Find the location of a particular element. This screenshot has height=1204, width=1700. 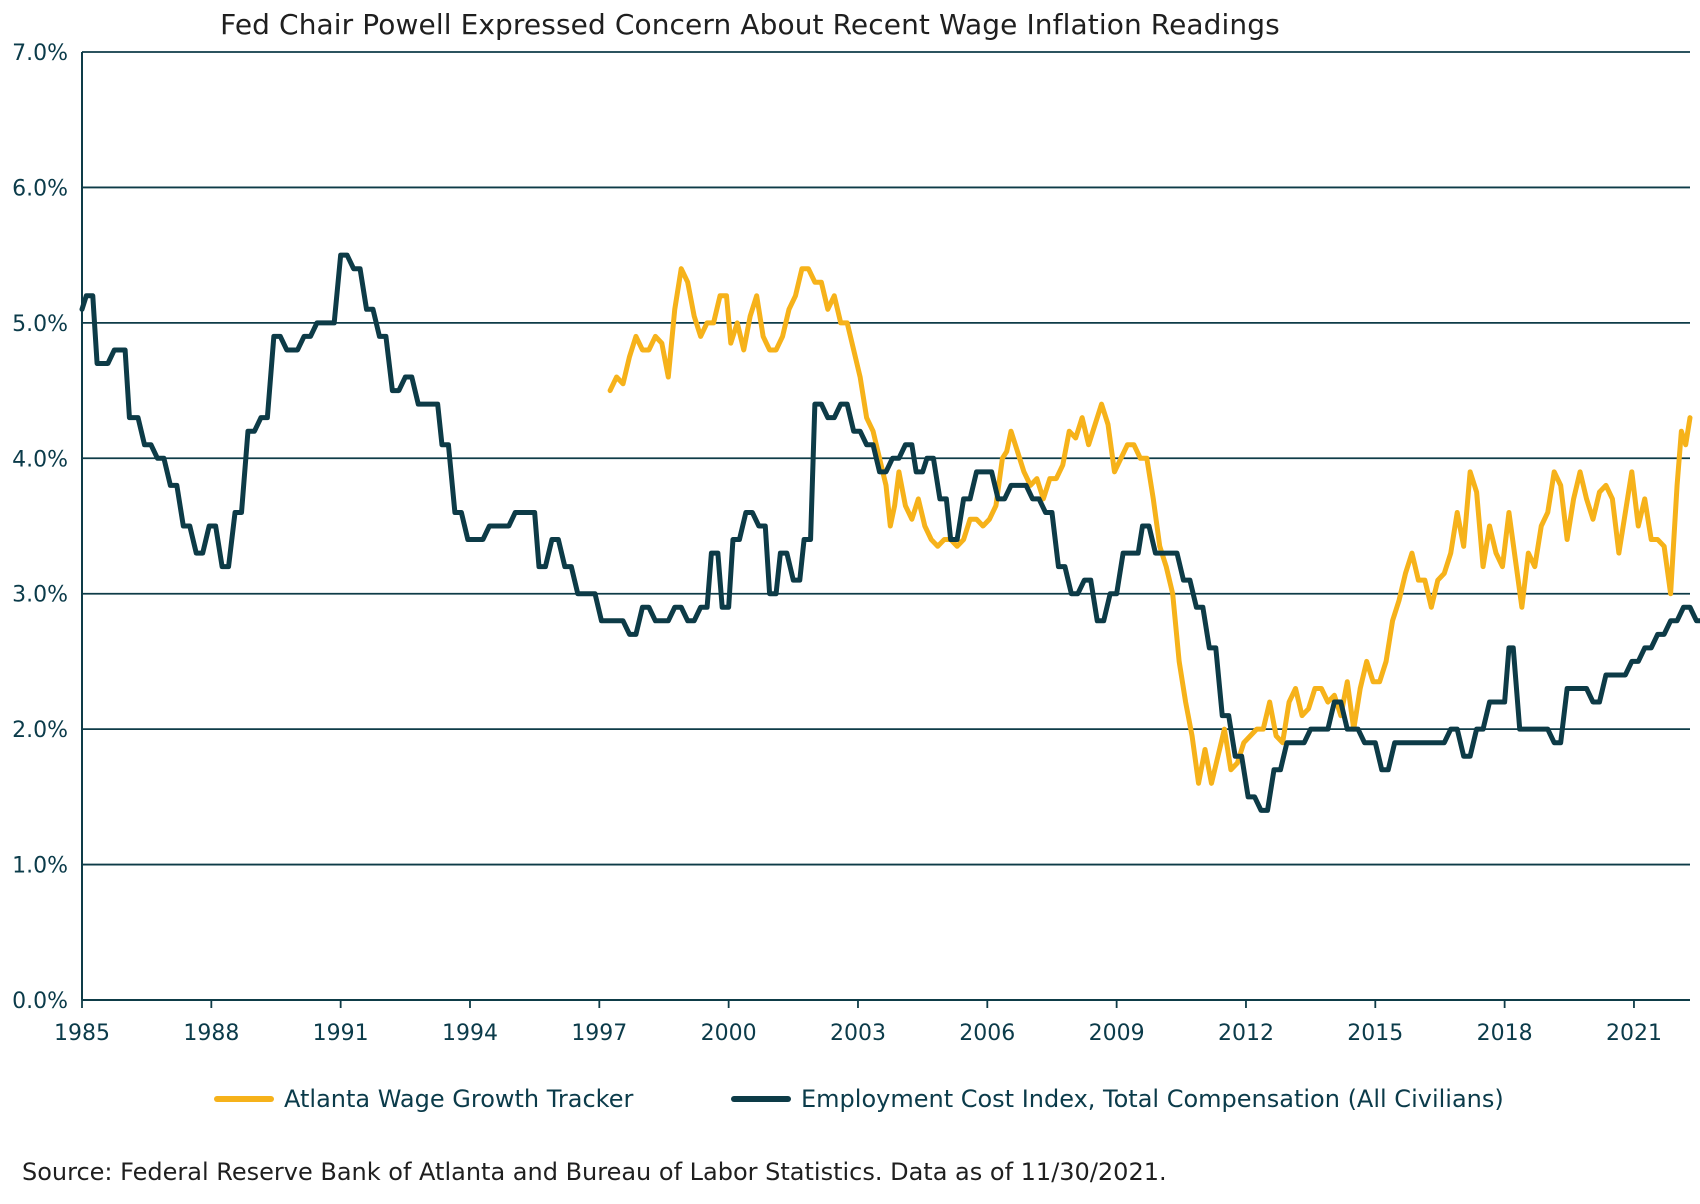

legend-item-atlanta: Atlanta Wage Growth Tracker is located at coordinates (423, 1099).